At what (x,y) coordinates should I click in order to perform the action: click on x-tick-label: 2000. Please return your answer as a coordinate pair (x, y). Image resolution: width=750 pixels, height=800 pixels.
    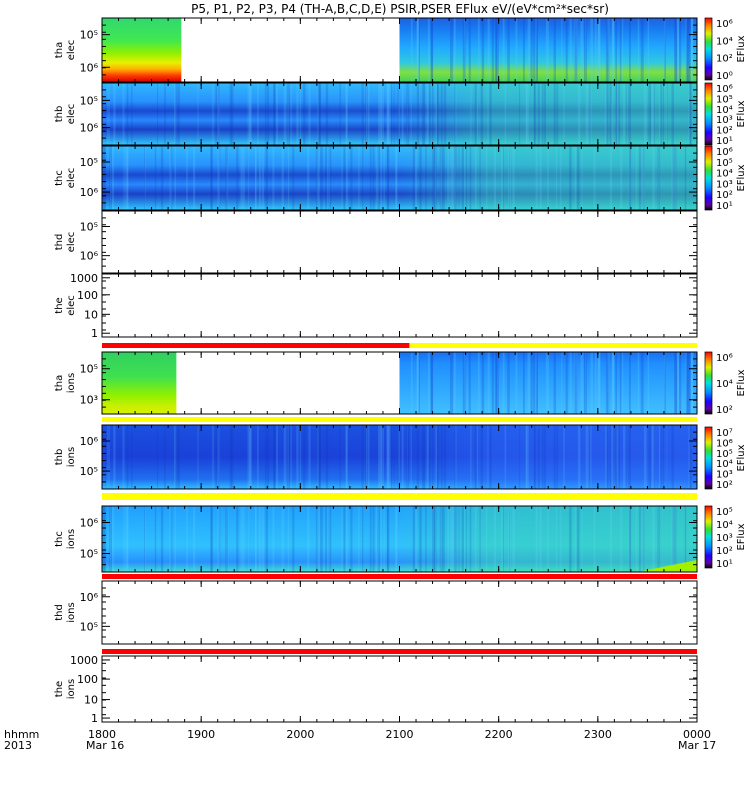
    Looking at the image, I should click on (300, 734).